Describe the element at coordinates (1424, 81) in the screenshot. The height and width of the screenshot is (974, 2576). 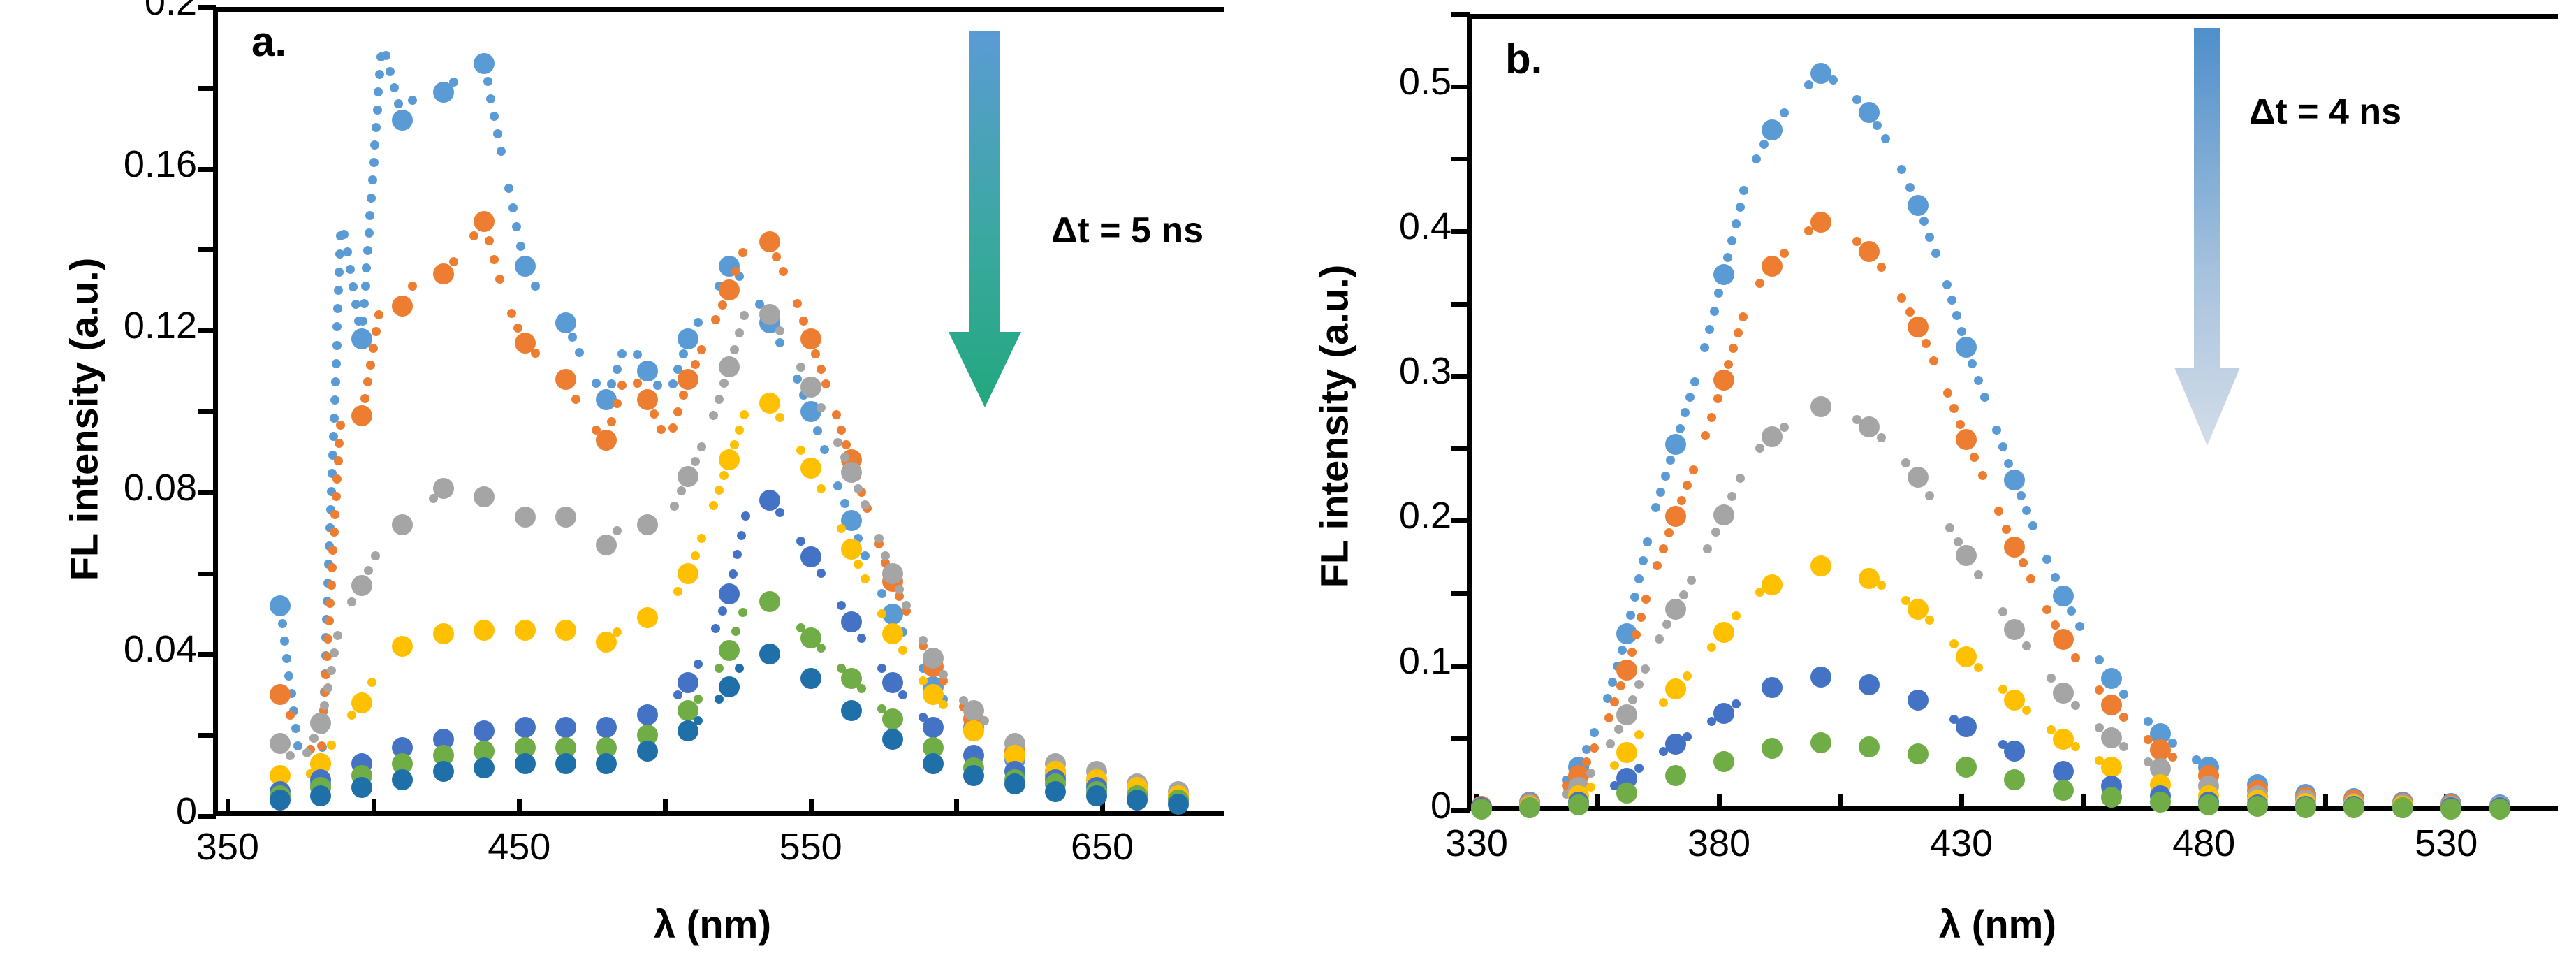
I see `y-tick-label: 0.5` at that location.